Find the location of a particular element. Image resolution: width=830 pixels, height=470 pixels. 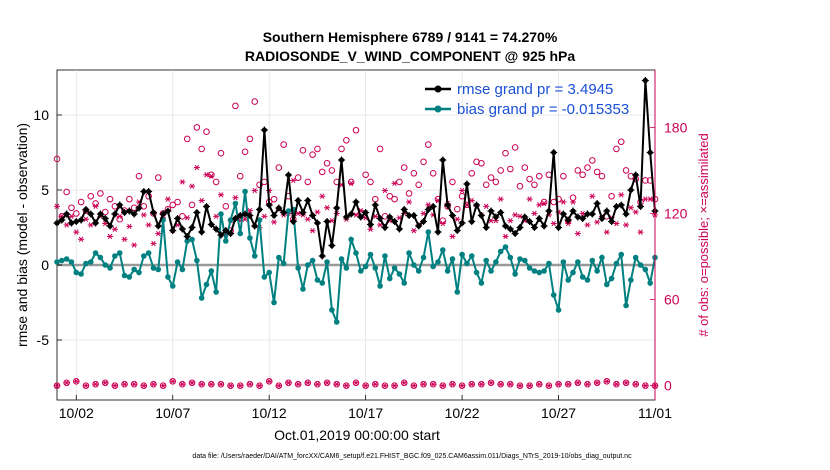

y-left-tick-label: 5 is located at coordinates (45, 190).